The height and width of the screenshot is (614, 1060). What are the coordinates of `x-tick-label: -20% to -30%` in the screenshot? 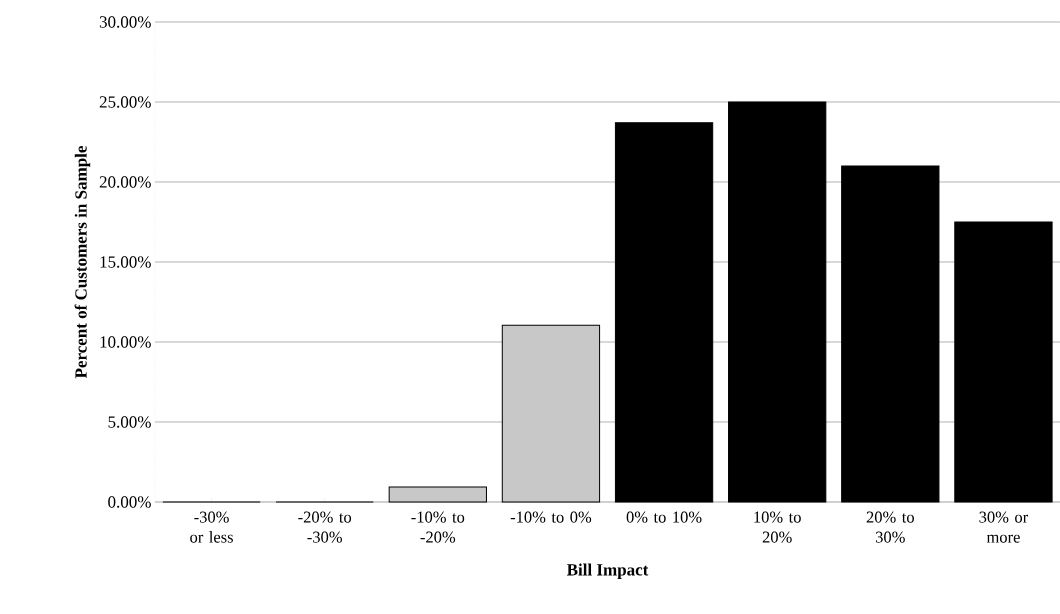 It's located at (325, 527).